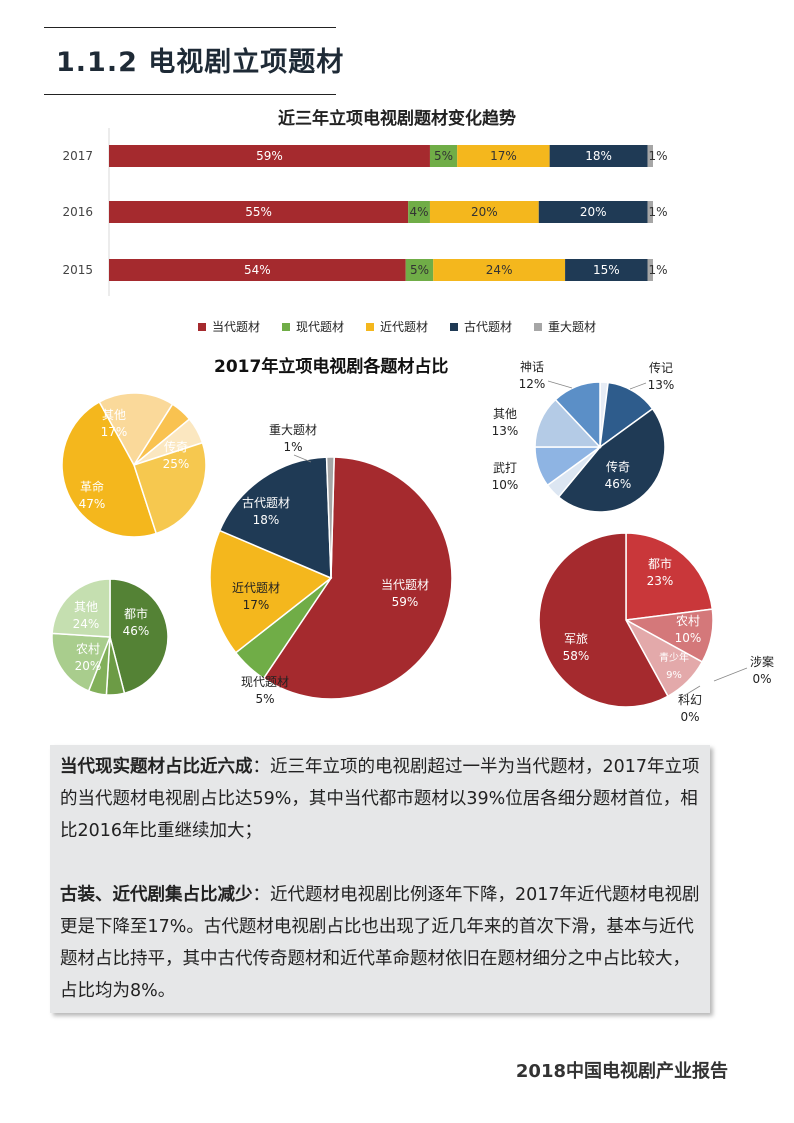 The height and width of the screenshot is (1123, 794). I want to click on pie-slice-name: 革命, so click(92, 486).